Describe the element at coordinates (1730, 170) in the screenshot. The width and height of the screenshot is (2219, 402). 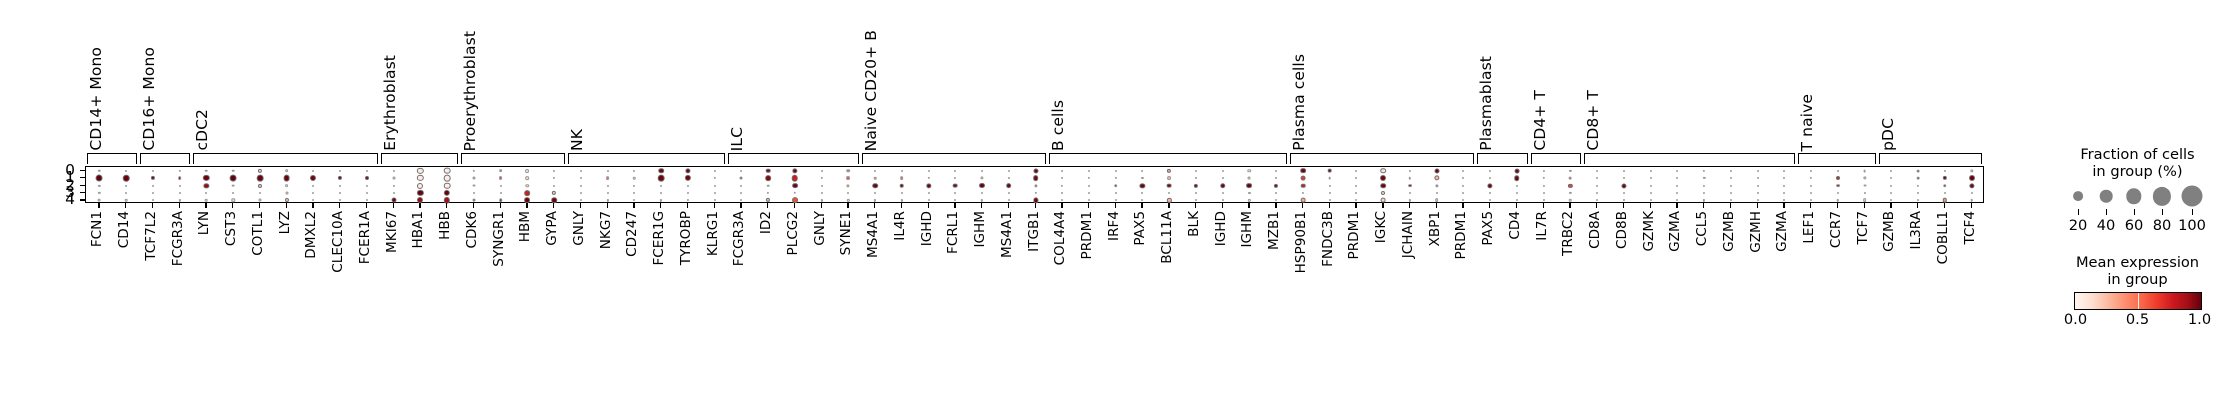
I see `dot-0-GZMB` at that location.